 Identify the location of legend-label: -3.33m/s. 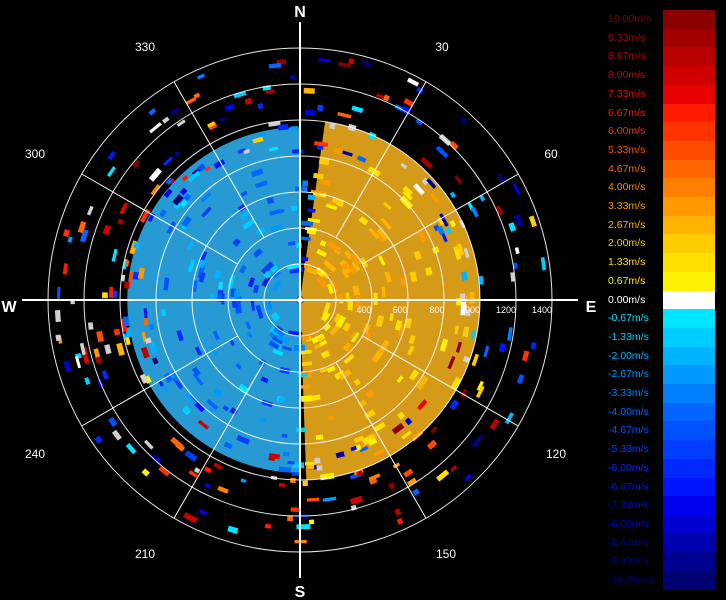
(628, 393).